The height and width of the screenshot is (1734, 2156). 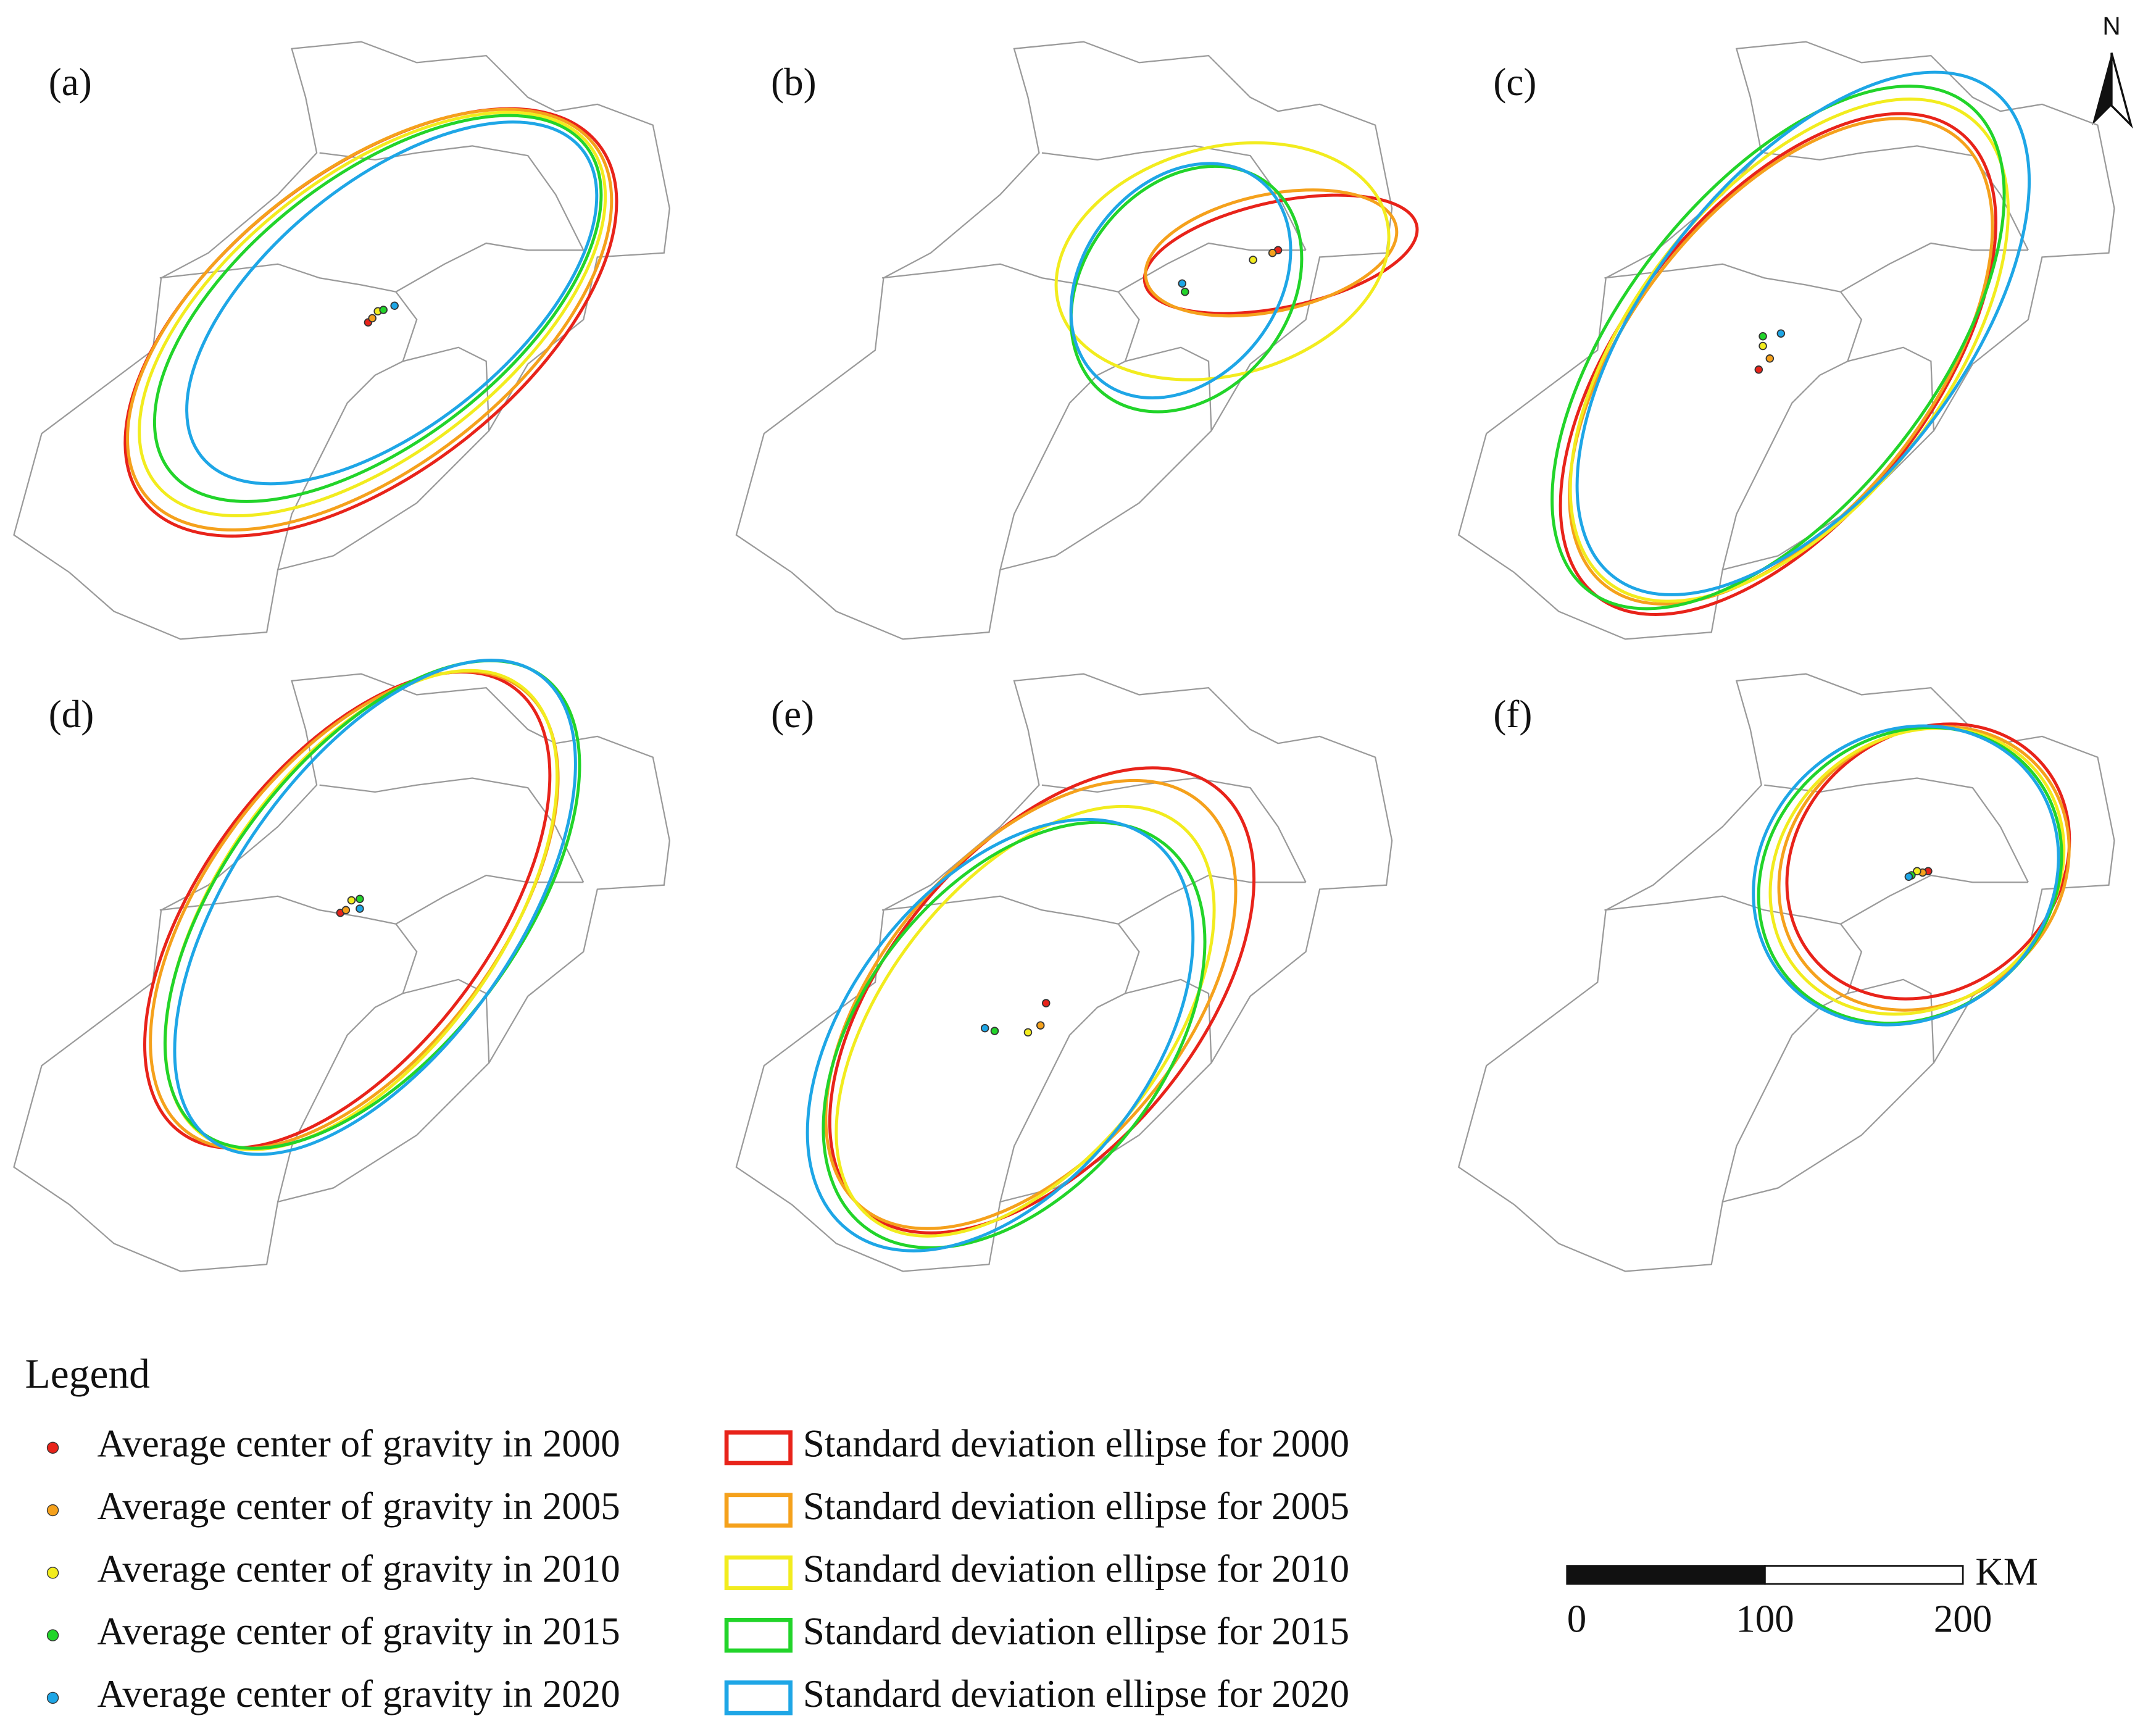 What do you see at coordinates (87, 1374) in the screenshot?
I see `legend-title: Legend` at bounding box center [87, 1374].